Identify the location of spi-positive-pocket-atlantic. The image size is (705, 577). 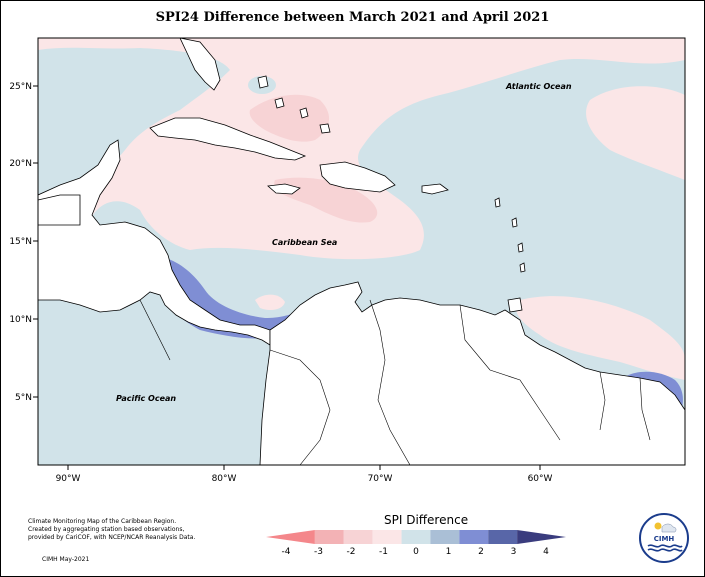
(568, 192).